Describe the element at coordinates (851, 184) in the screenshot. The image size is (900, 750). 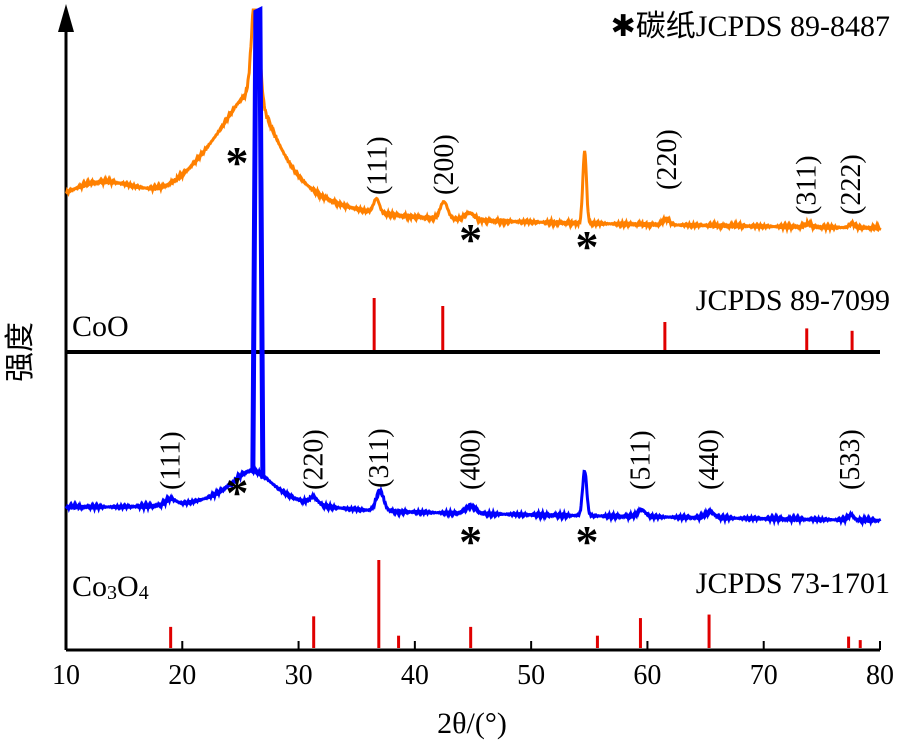
I see `reflection-label-coo: (222)` at that location.